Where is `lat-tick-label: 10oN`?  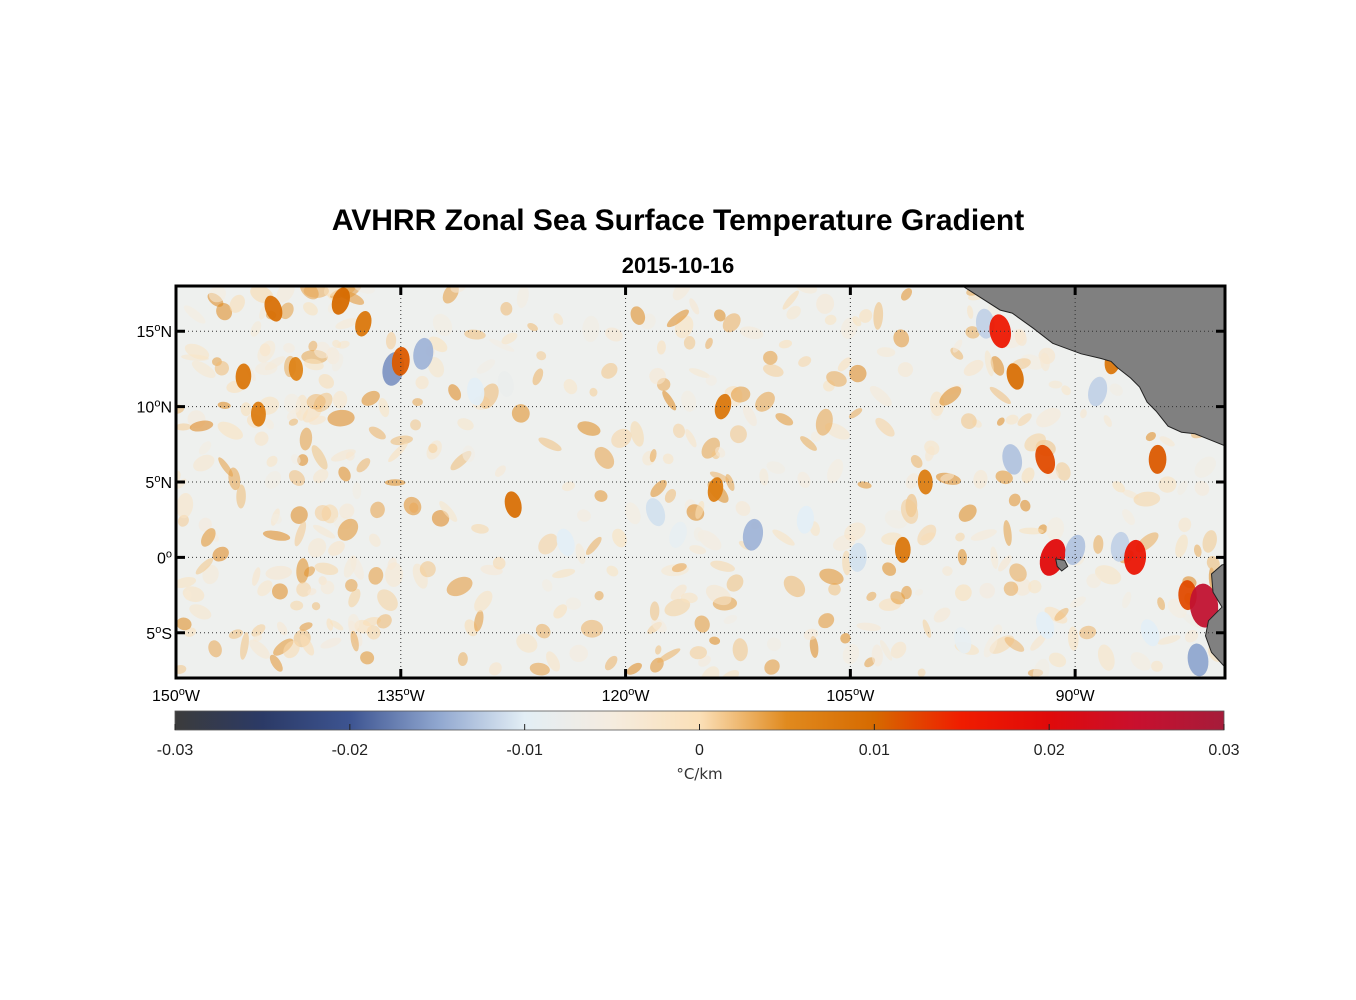
lat-tick-label: 10oN is located at coordinates (154, 407).